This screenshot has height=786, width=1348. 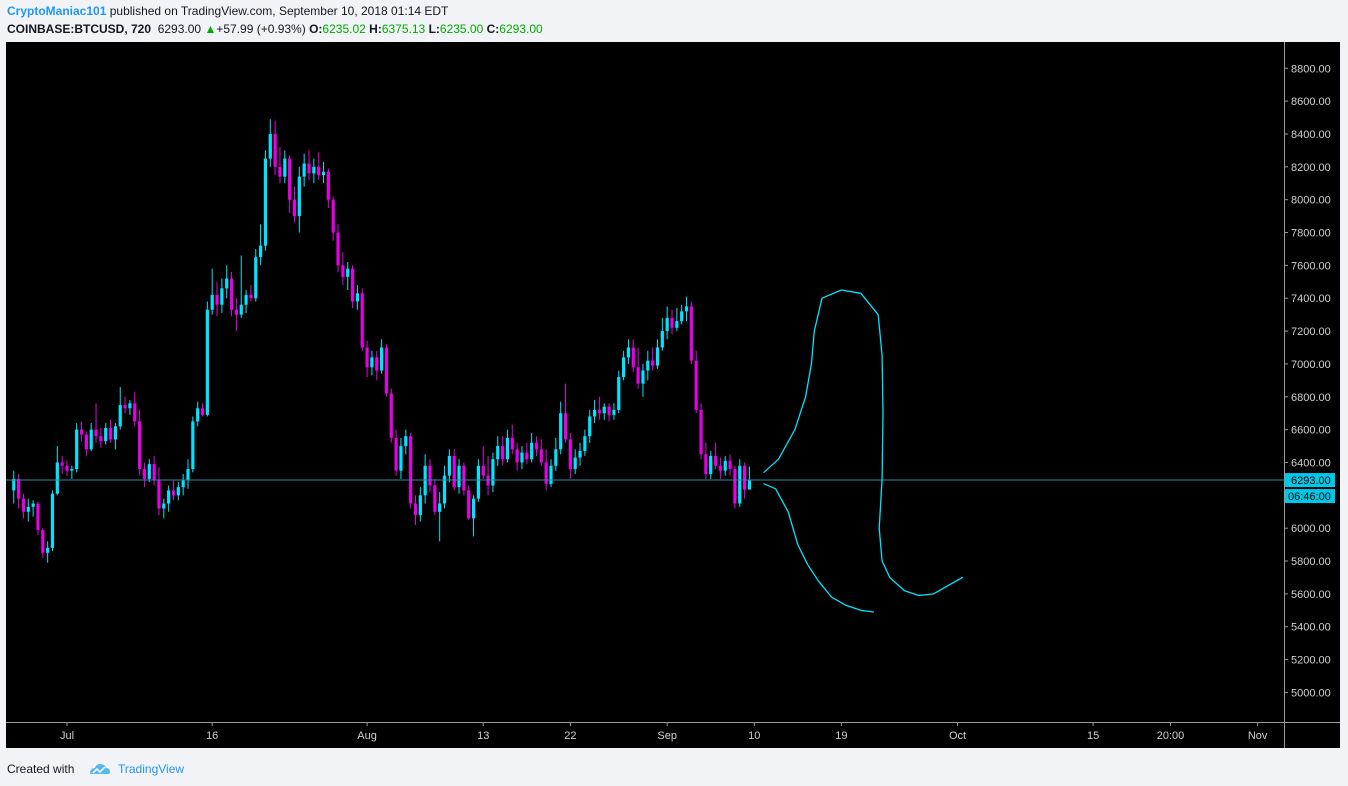 What do you see at coordinates (1311, 398) in the screenshot?
I see `price-tick-label: 6800.00` at bounding box center [1311, 398].